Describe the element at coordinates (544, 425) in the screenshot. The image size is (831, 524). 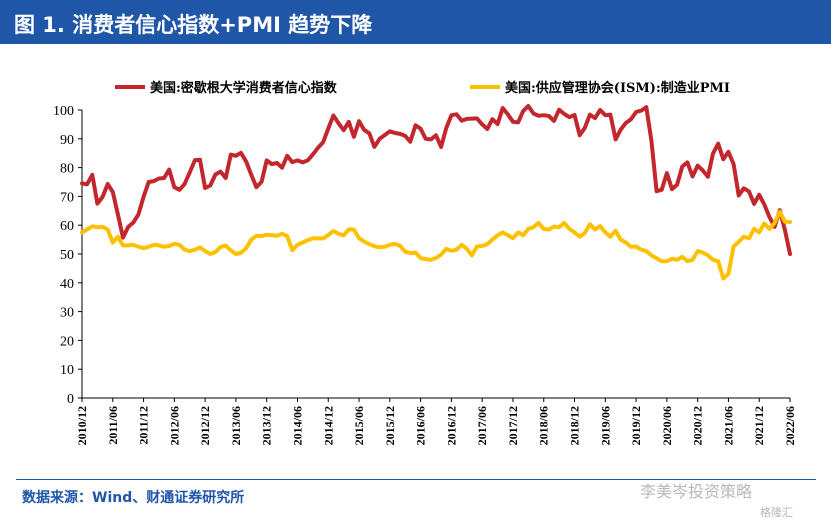
I see `x-tick-label: 2018/06` at that location.